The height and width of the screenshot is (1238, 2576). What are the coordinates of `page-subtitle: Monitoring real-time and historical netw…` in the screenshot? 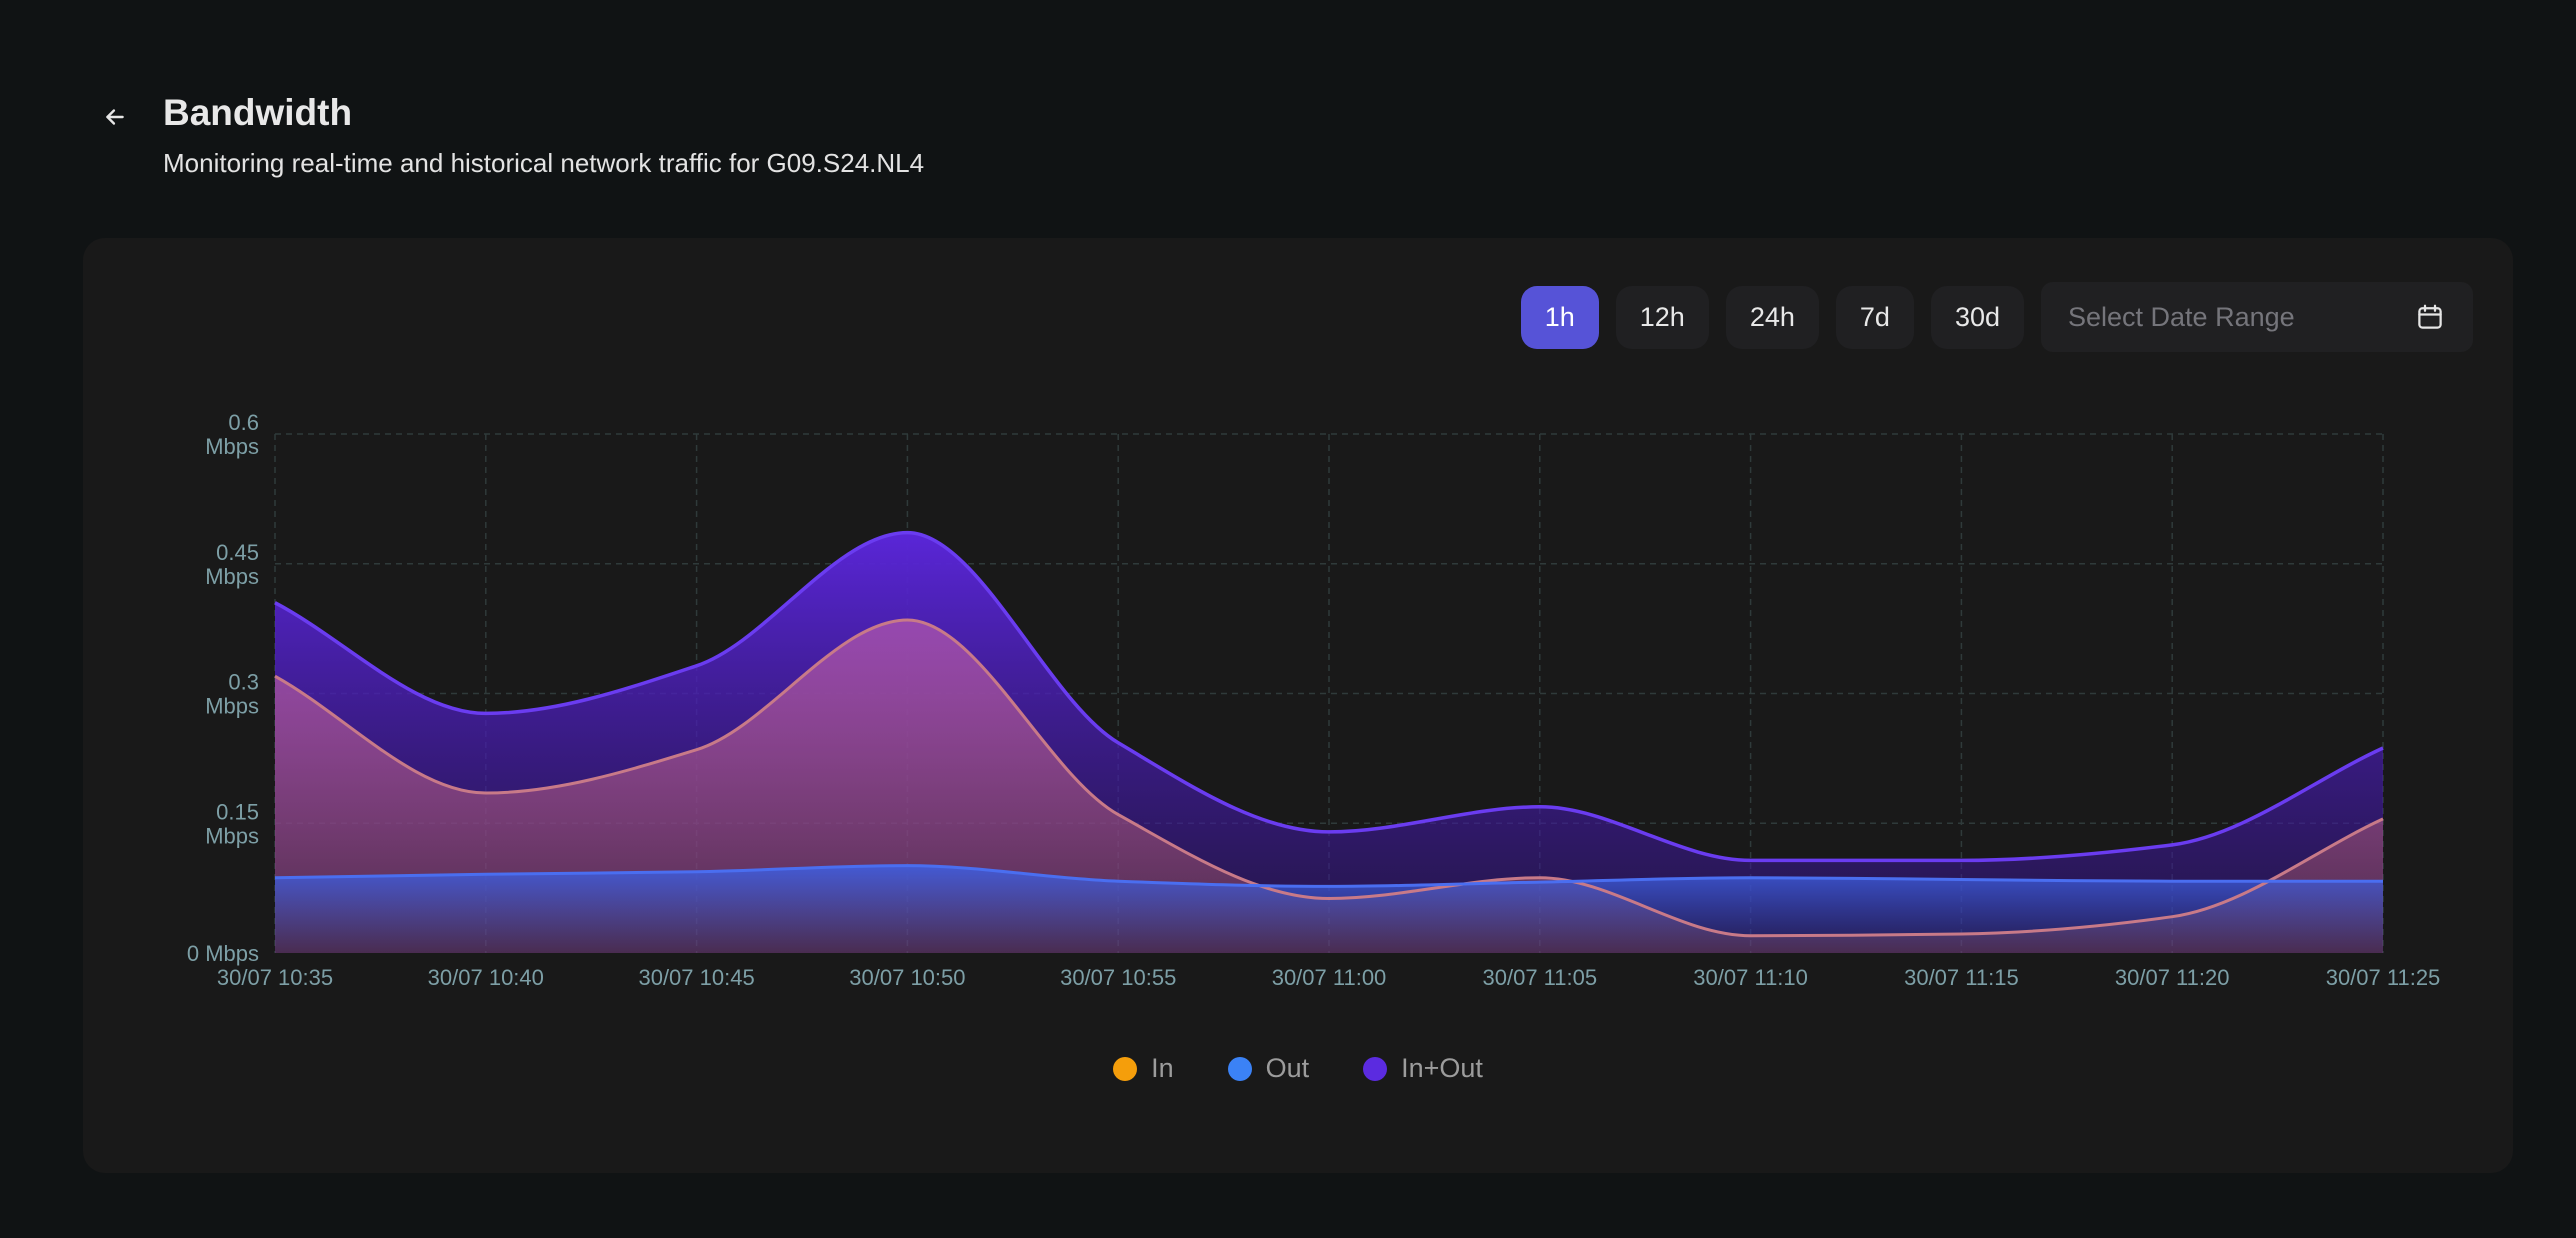 It's located at (544, 163).